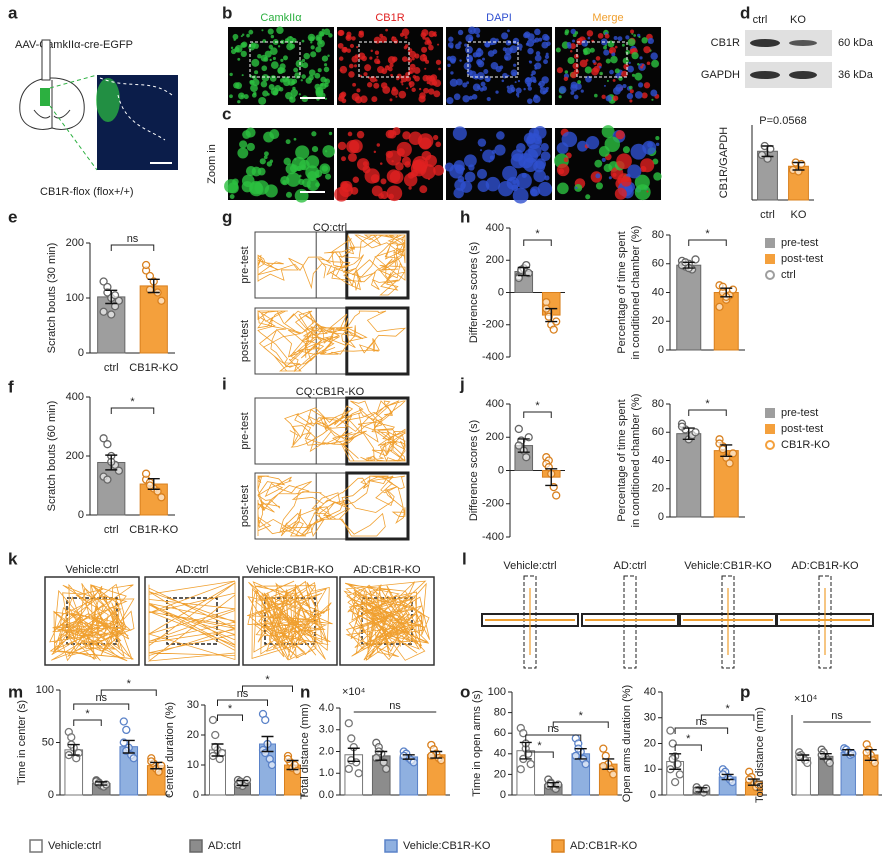 This screenshot has height=860, width=888. Describe the element at coordinates (108, 100) in the screenshot. I see `egfp-region` at that location.